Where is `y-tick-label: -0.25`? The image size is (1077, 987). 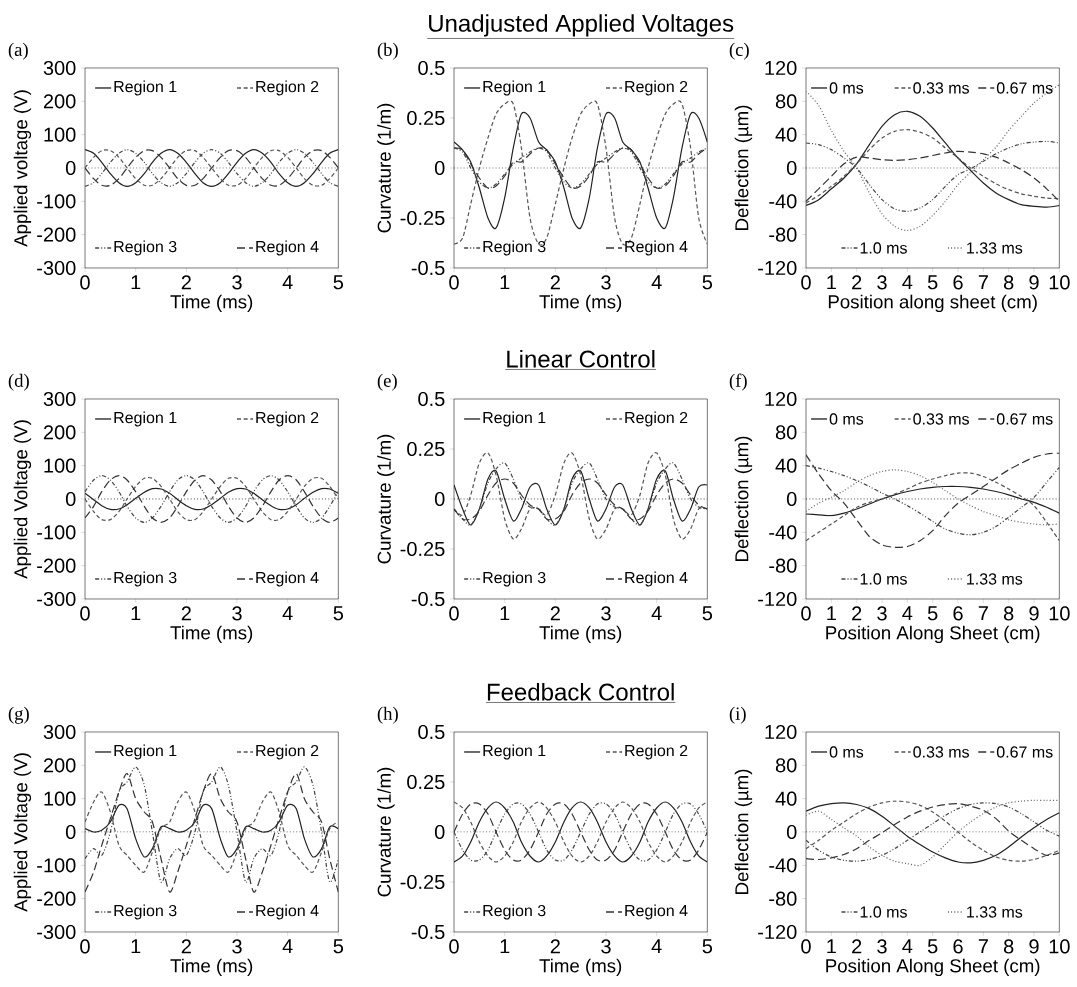
y-tick-label: -0.25 is located at coordinates (422, 882).